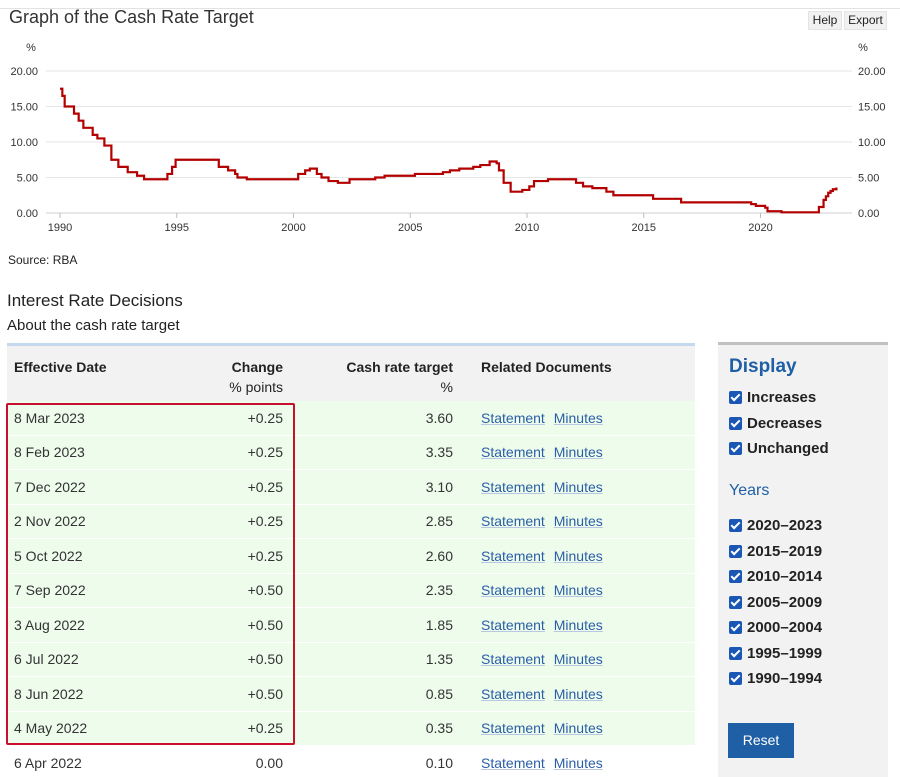 The image size is (900, 777). Describe the element at coordinates (865, 20) in the screenshot. I see `export-button: Export` at that location.